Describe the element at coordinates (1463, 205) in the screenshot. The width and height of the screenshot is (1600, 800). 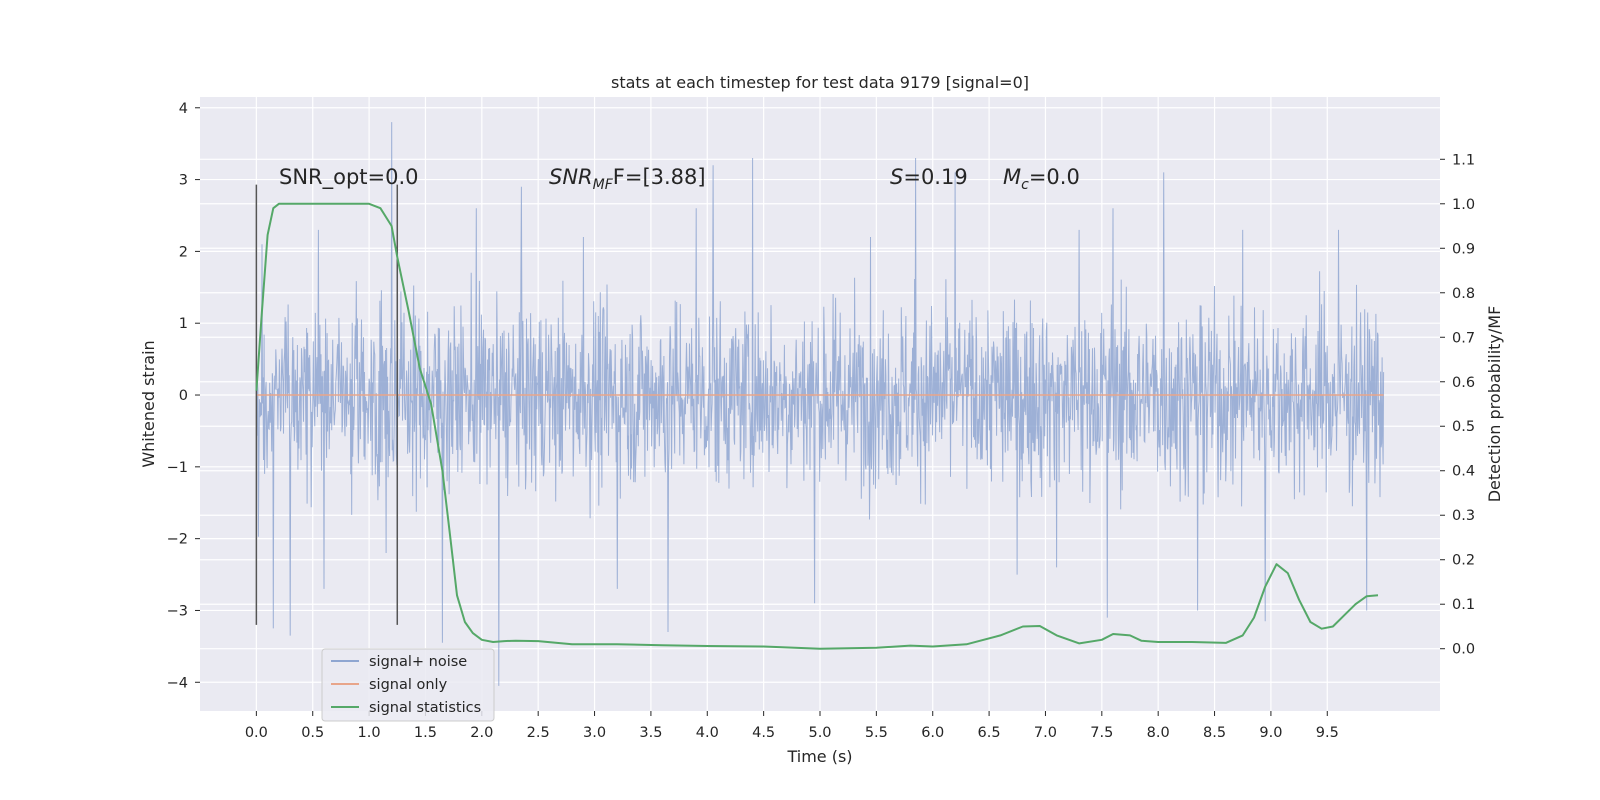
I see `y2-tick-label: 1.0` at that location.